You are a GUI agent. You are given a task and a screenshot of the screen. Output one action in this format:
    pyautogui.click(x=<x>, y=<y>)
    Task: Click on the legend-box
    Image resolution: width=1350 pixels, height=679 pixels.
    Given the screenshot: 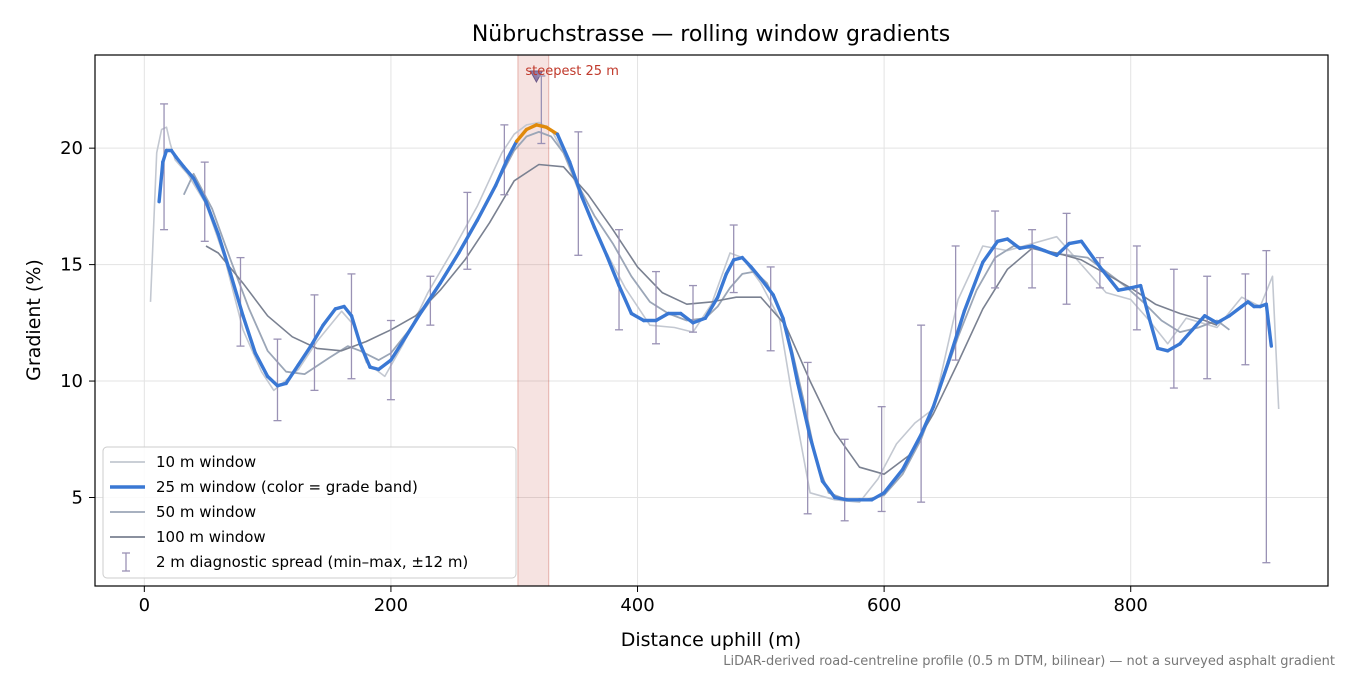 What is the action you would take?
    pyautogui.click(x=309, y=512)
    